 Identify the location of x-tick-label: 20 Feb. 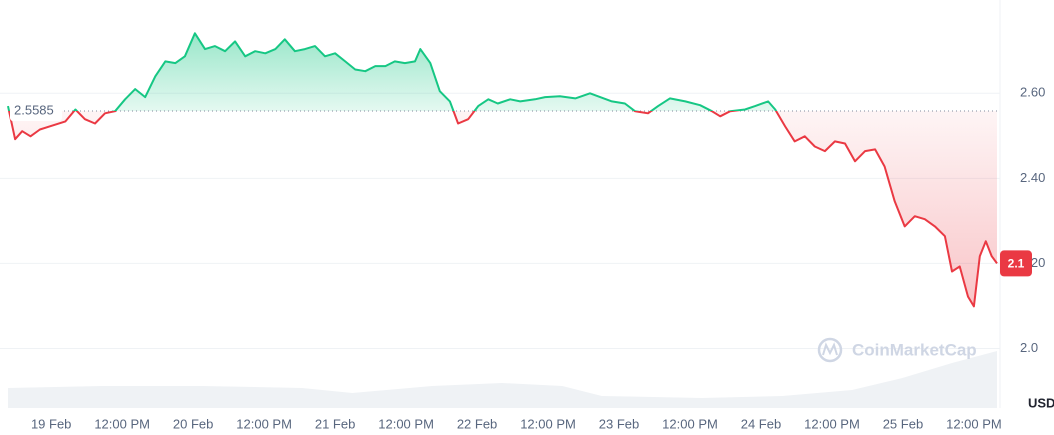
(193, 423).